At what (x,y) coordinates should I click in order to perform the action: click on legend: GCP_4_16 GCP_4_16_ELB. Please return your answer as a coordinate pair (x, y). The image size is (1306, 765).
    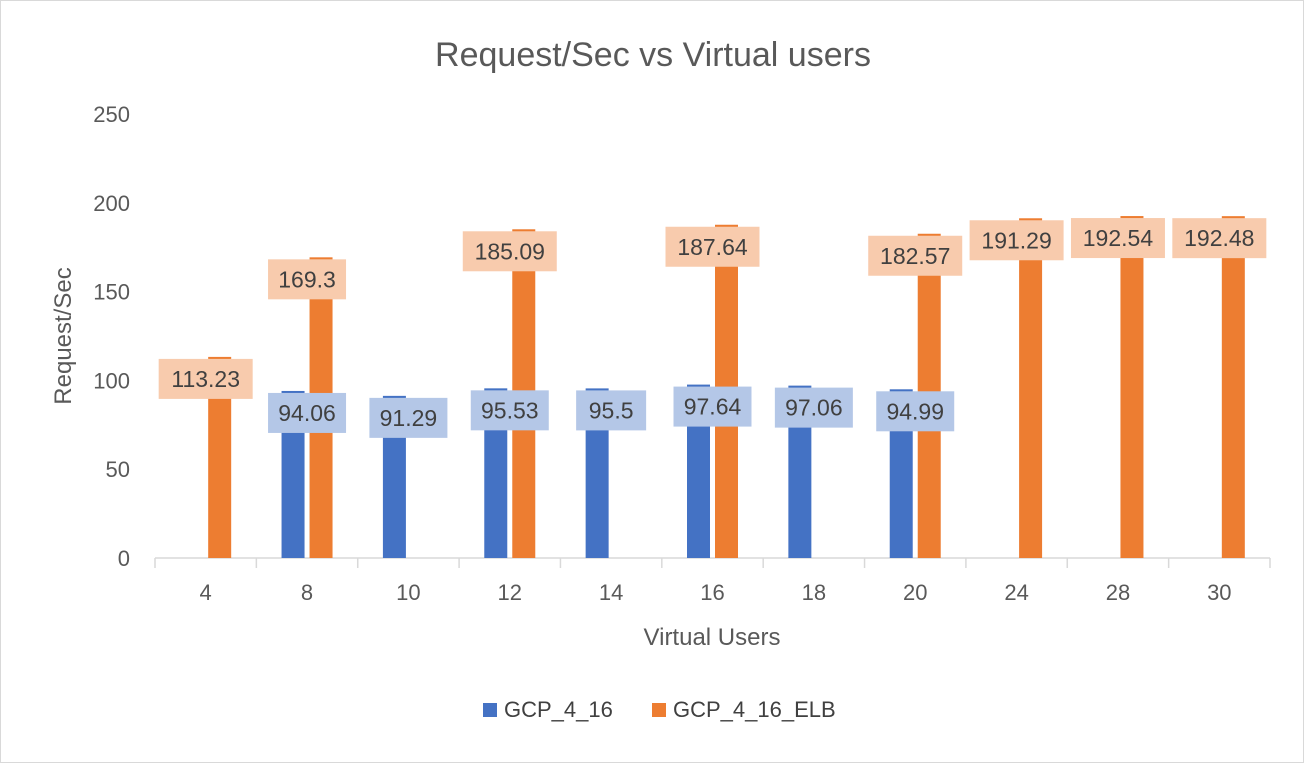
    Looking at the image, I should click on (659, 709).